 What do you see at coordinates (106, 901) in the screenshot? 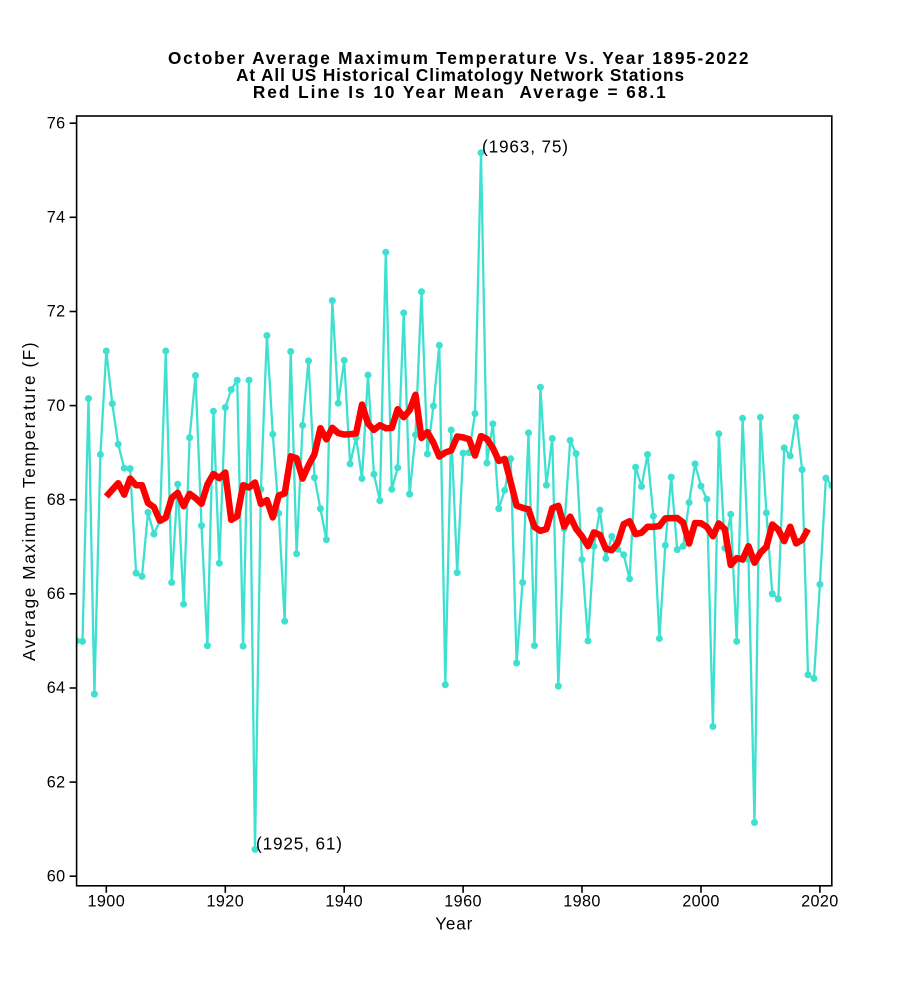
I see `svg-text: 1900` at bounding box center [106, 901].